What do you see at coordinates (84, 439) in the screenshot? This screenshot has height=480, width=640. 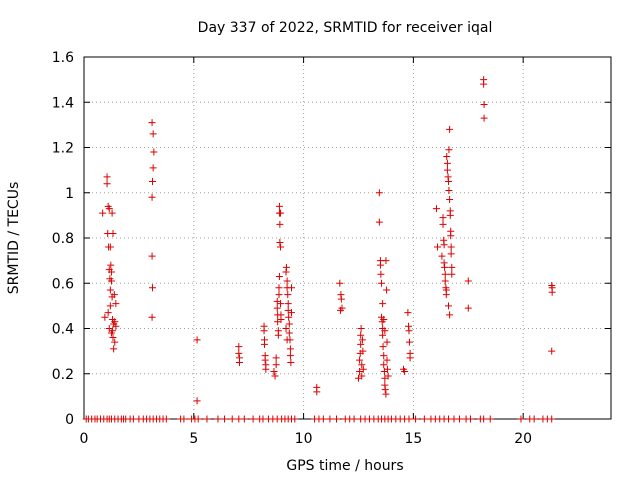 I see `x-tick-label: 0` at bounding box center [84, 439].